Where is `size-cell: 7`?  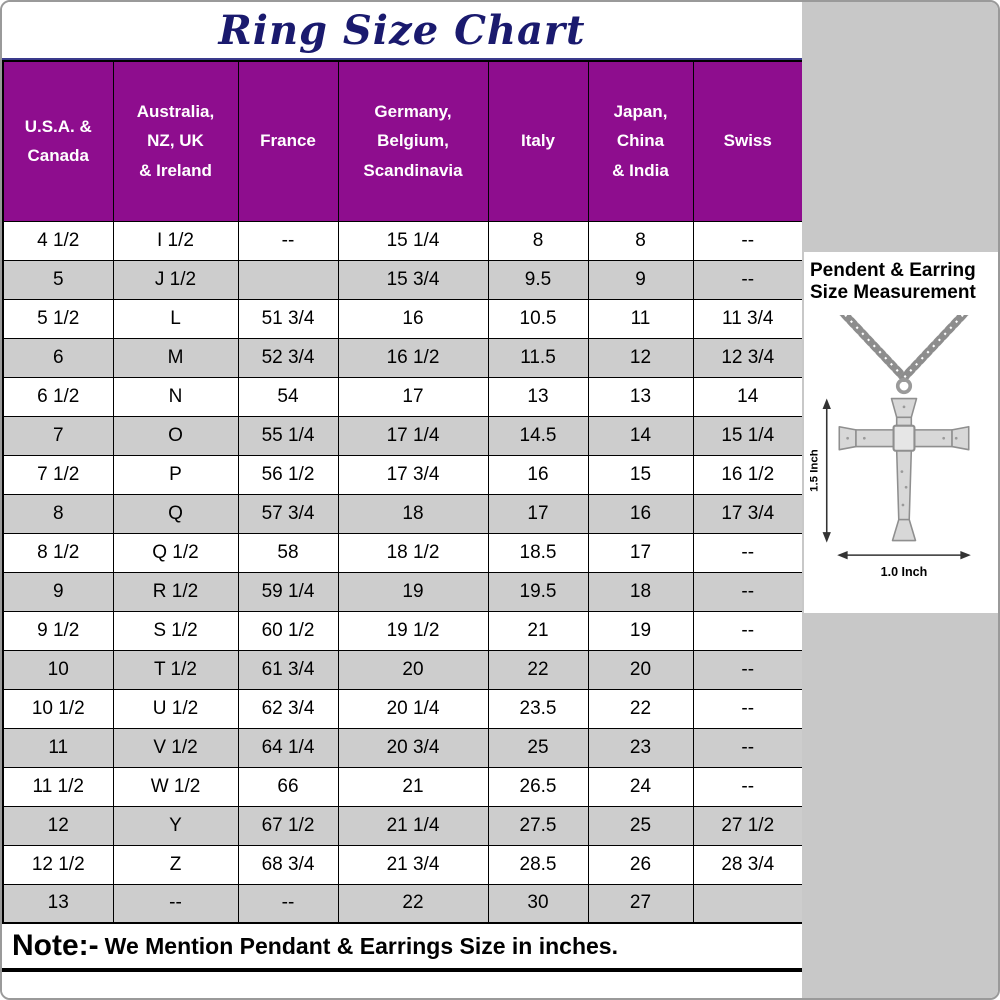
size-cell: 7 is located at coordinates (58, 435).